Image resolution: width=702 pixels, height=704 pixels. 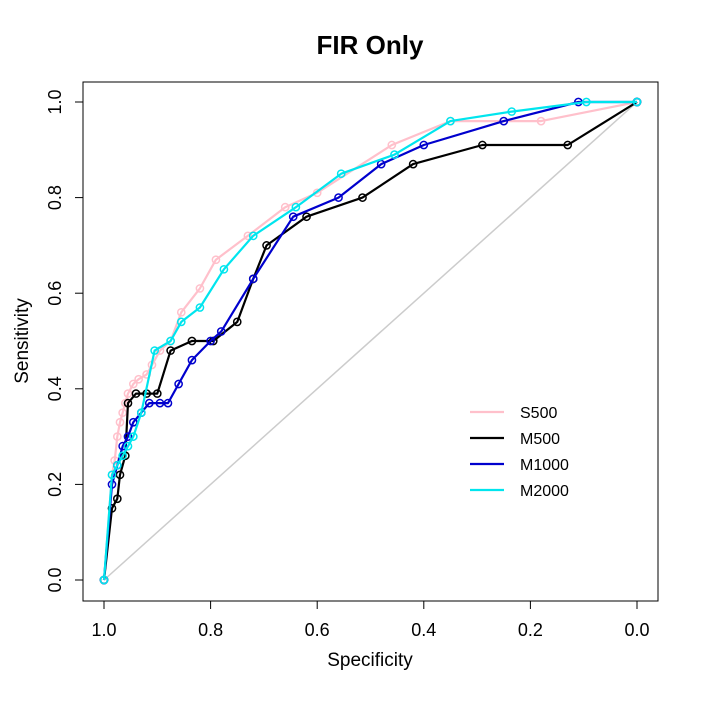 What do you see at coordinates (370, 45) in the screenshot?
I see `chart-title: FIR Only` at bounding box center [370, 45].